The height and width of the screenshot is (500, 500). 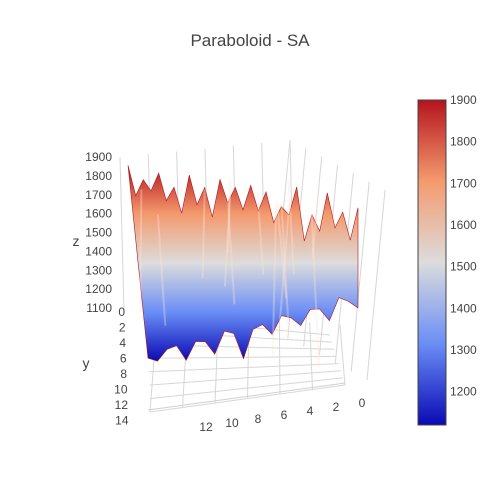 I want to click on colorbar-tick-label: 1700, so click(x=463, y=183).